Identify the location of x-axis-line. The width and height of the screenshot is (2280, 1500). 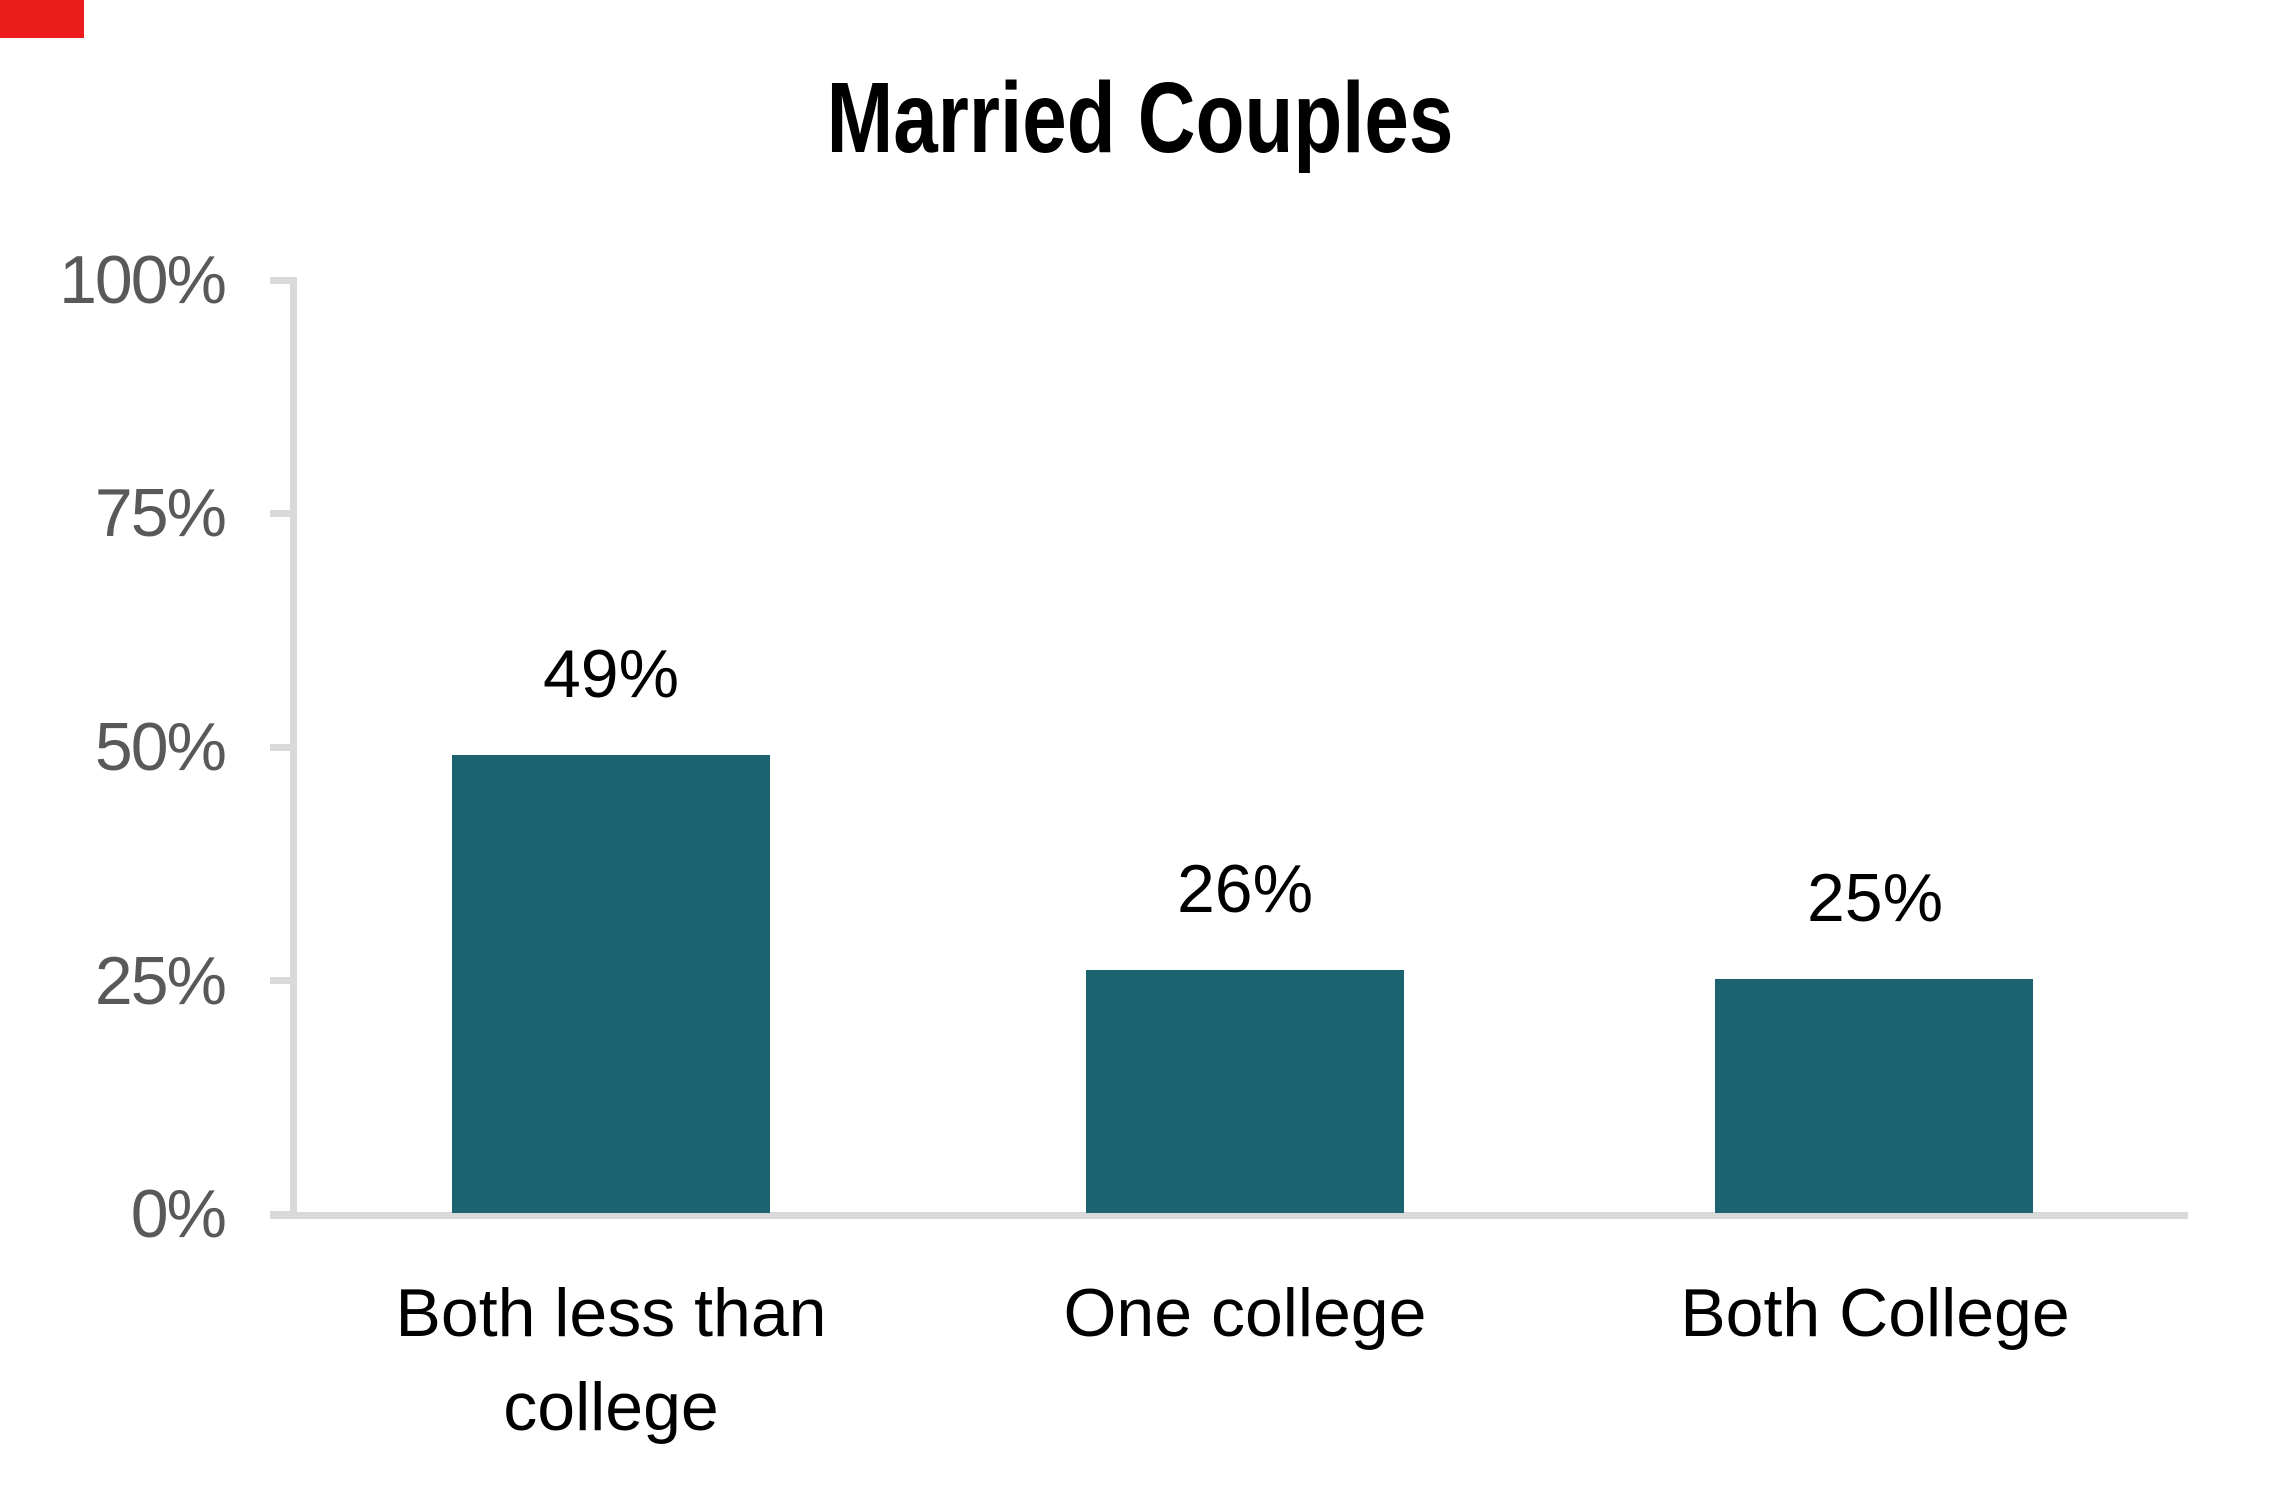
(1229, 1215).